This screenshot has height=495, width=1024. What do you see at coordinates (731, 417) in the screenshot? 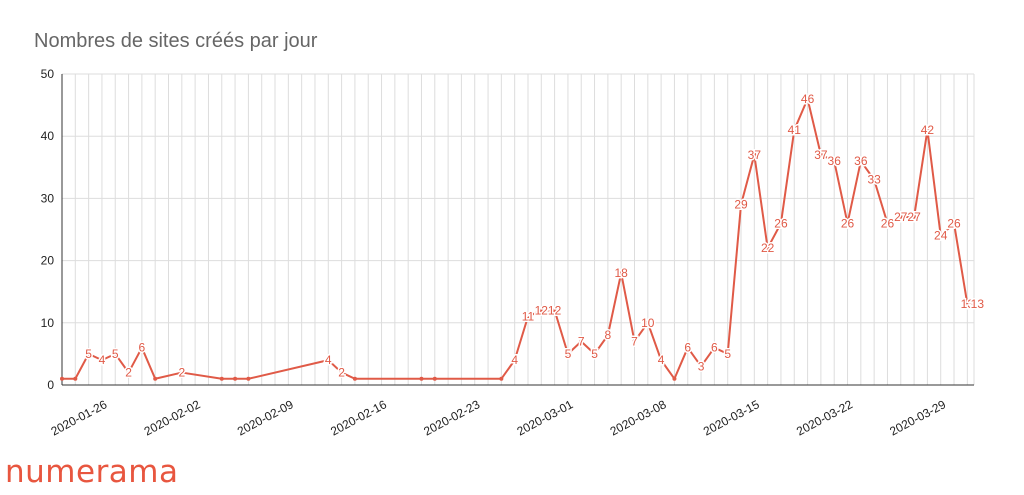
I see `x-tick-label: 2020-03-15` at bounding box center [731, 417].